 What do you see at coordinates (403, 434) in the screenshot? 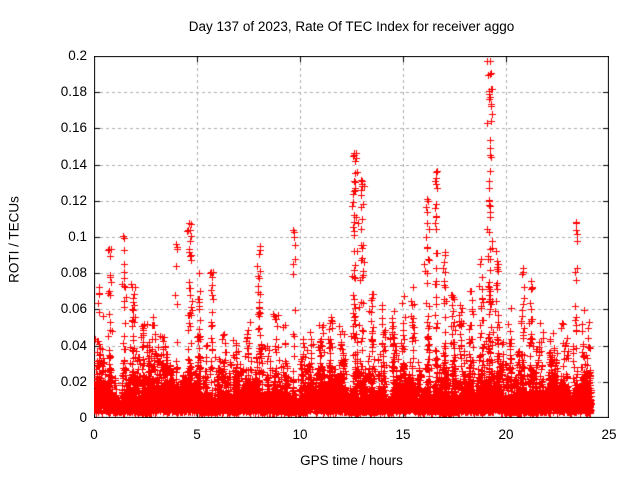
I see `x-tick-label: 15` at bounding box center [403, 434].